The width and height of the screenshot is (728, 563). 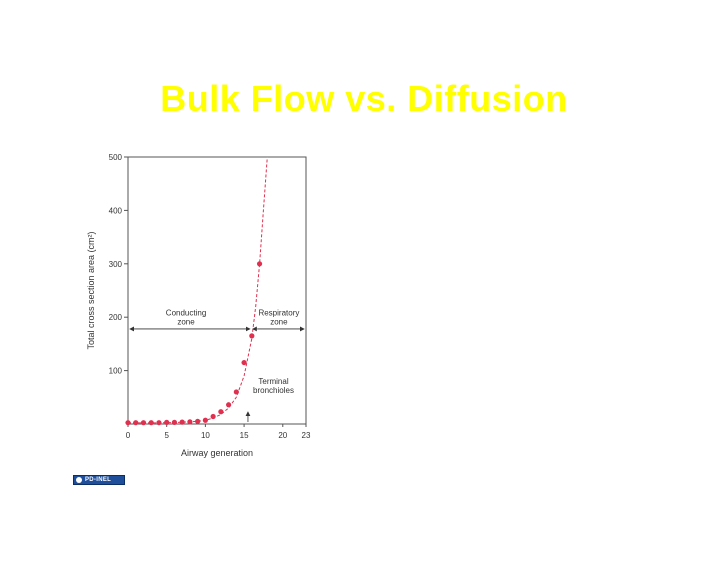 What do you see at coordinates (116, 157) in the screenshot?
I see `y-tick-label: 500` at bounding box center [116, 157].